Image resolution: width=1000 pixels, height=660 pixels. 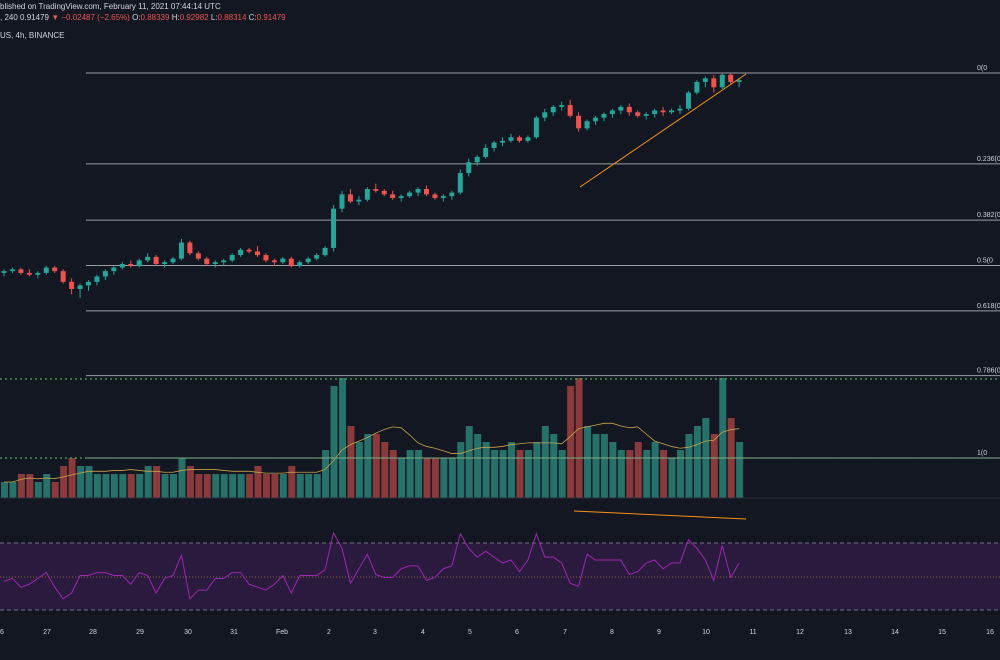 What do you see at coordinates (214, 17) in the screenshot?
I see `low-label: L:` at bounding box center [214, 17].